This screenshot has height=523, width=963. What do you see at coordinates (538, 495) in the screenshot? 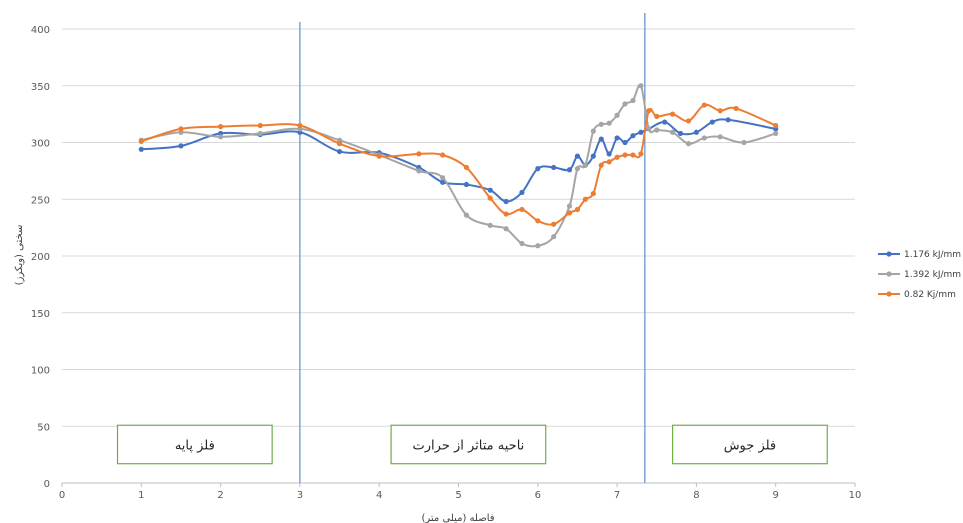
I see `x-tick-label: 6` at bounding box center [538, 495].